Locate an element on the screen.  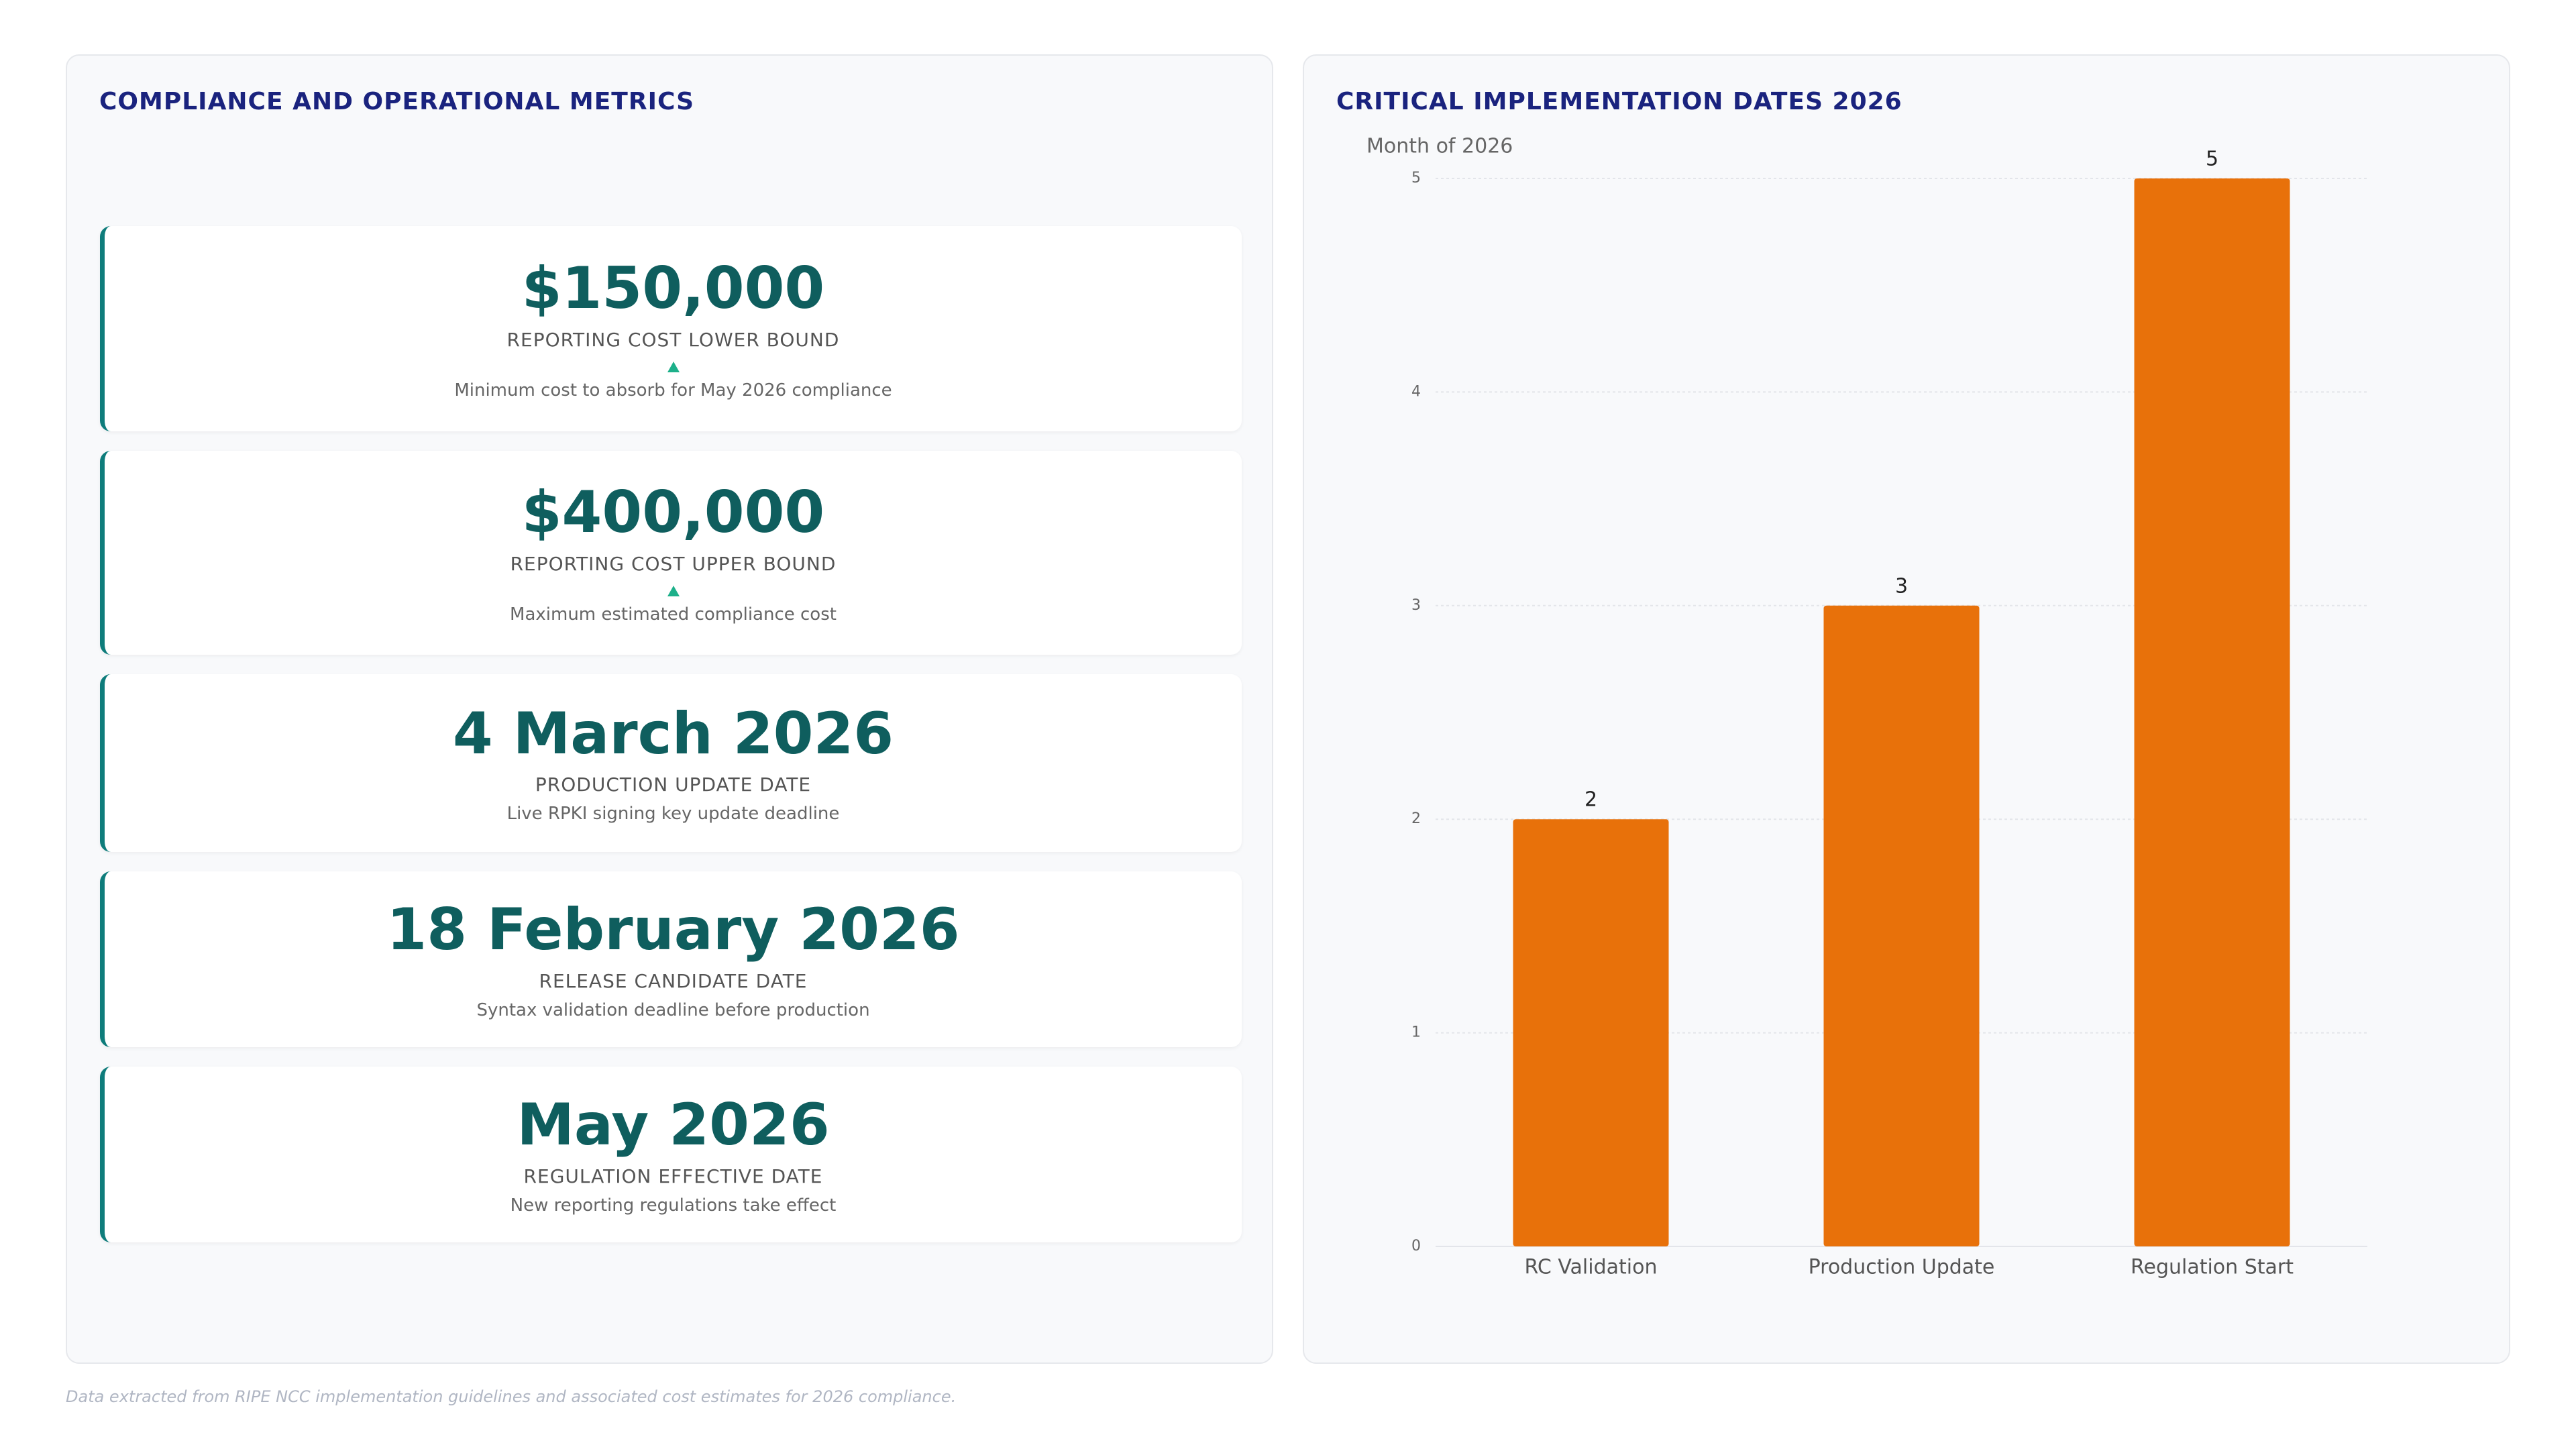
y-tick-label: 3 is located at coordinates (1416, 605).